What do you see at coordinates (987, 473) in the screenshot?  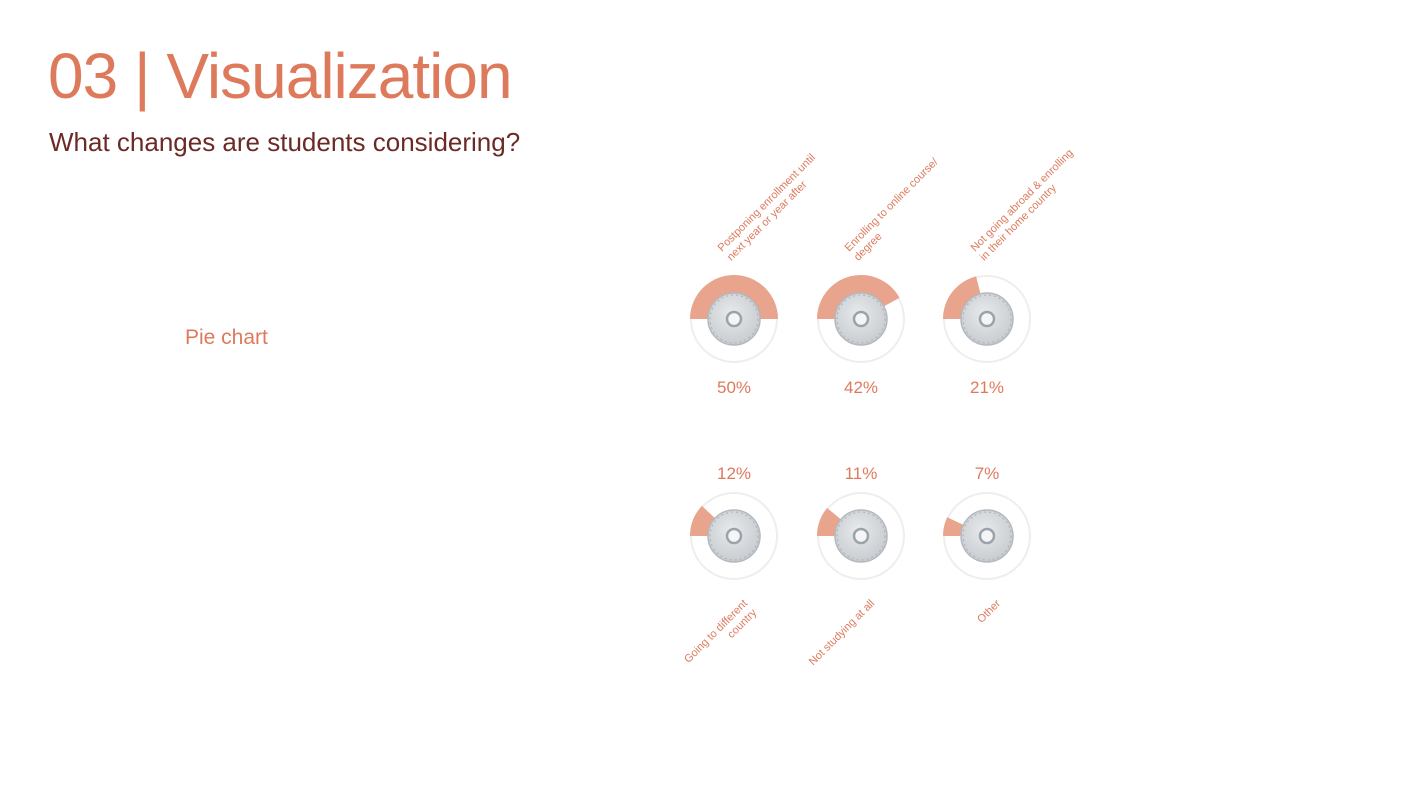 I see `value-label: 7%` at bounding box center [987, 473].